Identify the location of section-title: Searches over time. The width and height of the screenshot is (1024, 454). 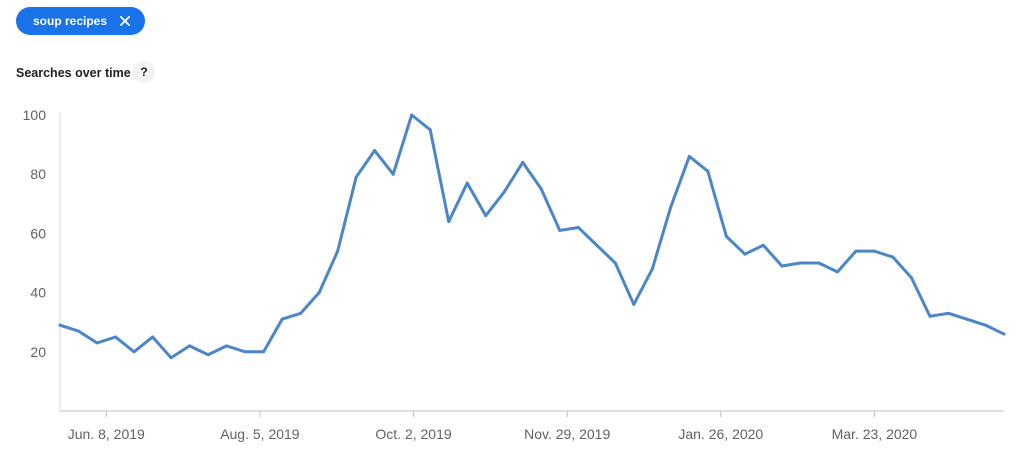
(73, 73).